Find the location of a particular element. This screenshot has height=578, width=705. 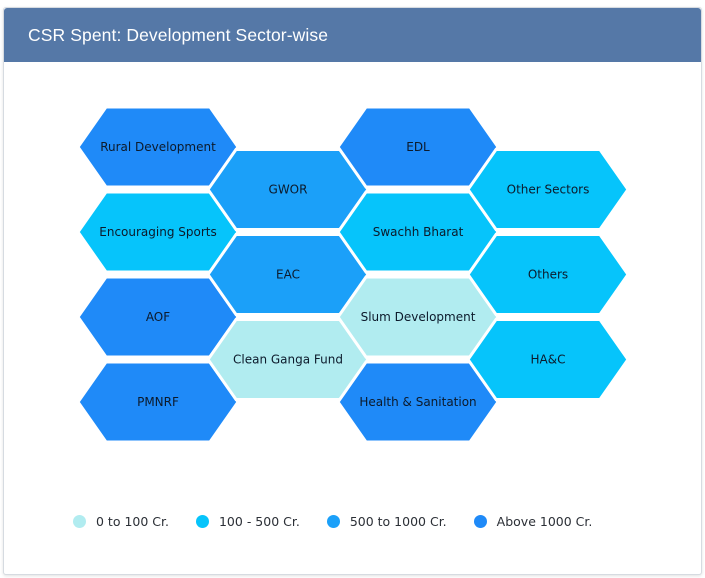

legend-label: 100 - 500 Cr. is located at coordinates (259, 521).